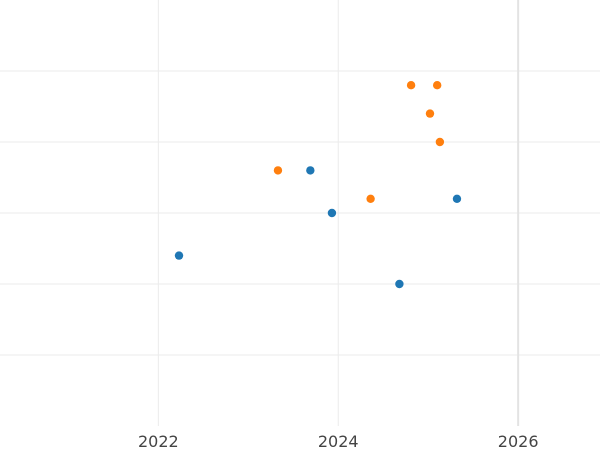 This screenshot has width=600, height=450. What do you see at coordinates (518, 441) in the screenshot?
I see `x-tick-label: 2026` at bounding box center [518, 441].